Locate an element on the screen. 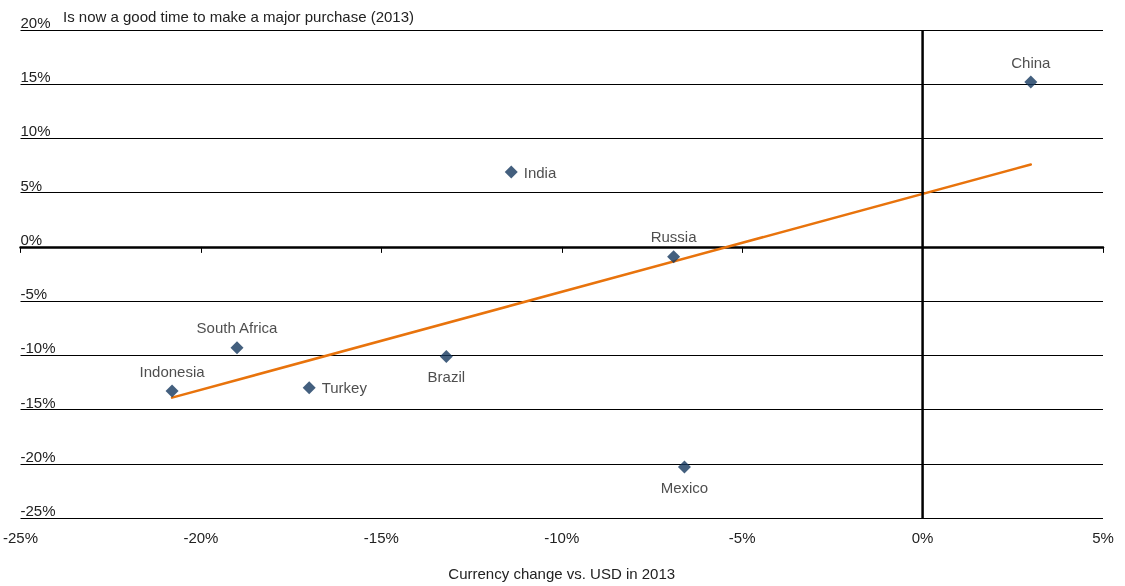 The height and width of the screenshot is (586, 1125). series-label: India is located at coordinates (540, 172).